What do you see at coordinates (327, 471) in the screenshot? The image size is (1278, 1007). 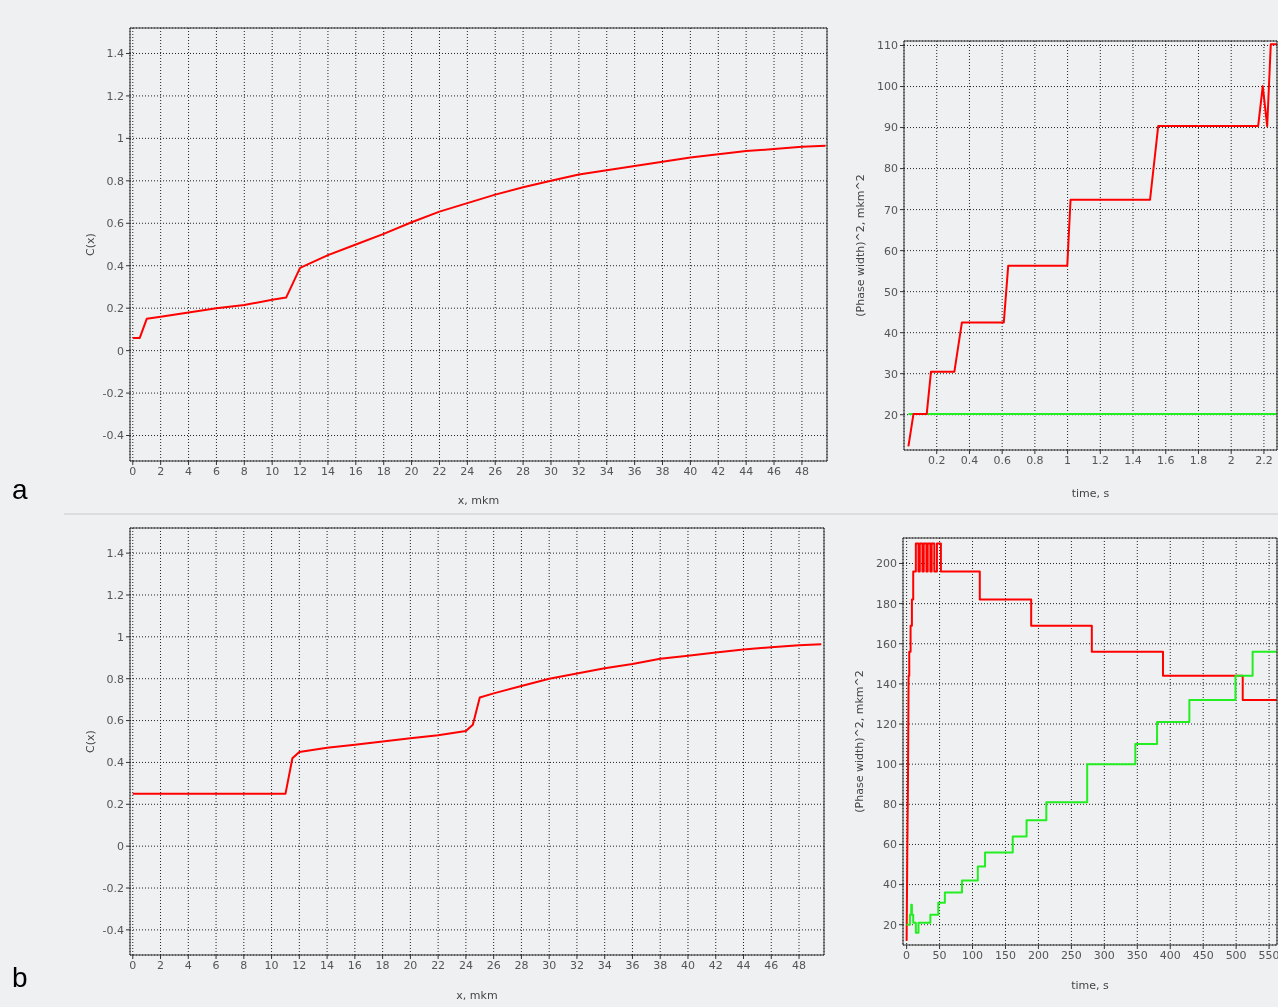 I see `x-tick-label: 14` at bounding box center [327, 471].